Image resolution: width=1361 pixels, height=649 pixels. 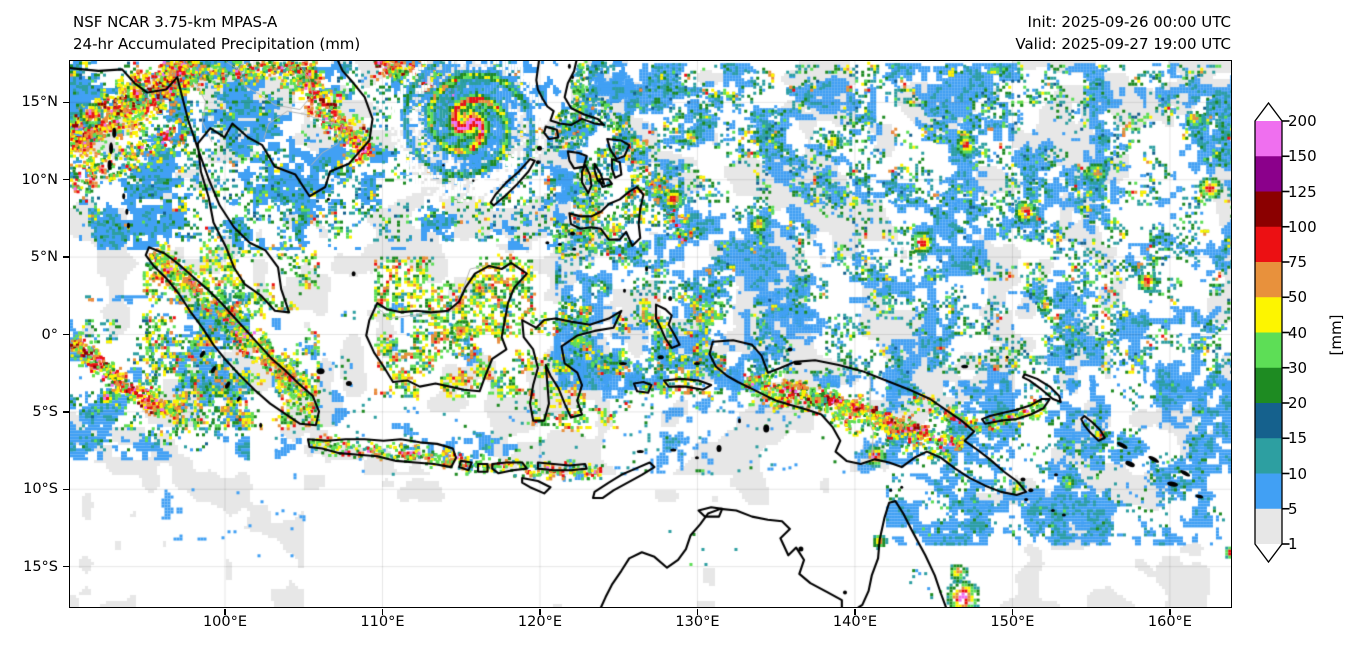 What do you see at coordinates (1302, 191) in the screenshot?
I see `colorbar-tick-label: 125` at bounding box center [1302, 191].